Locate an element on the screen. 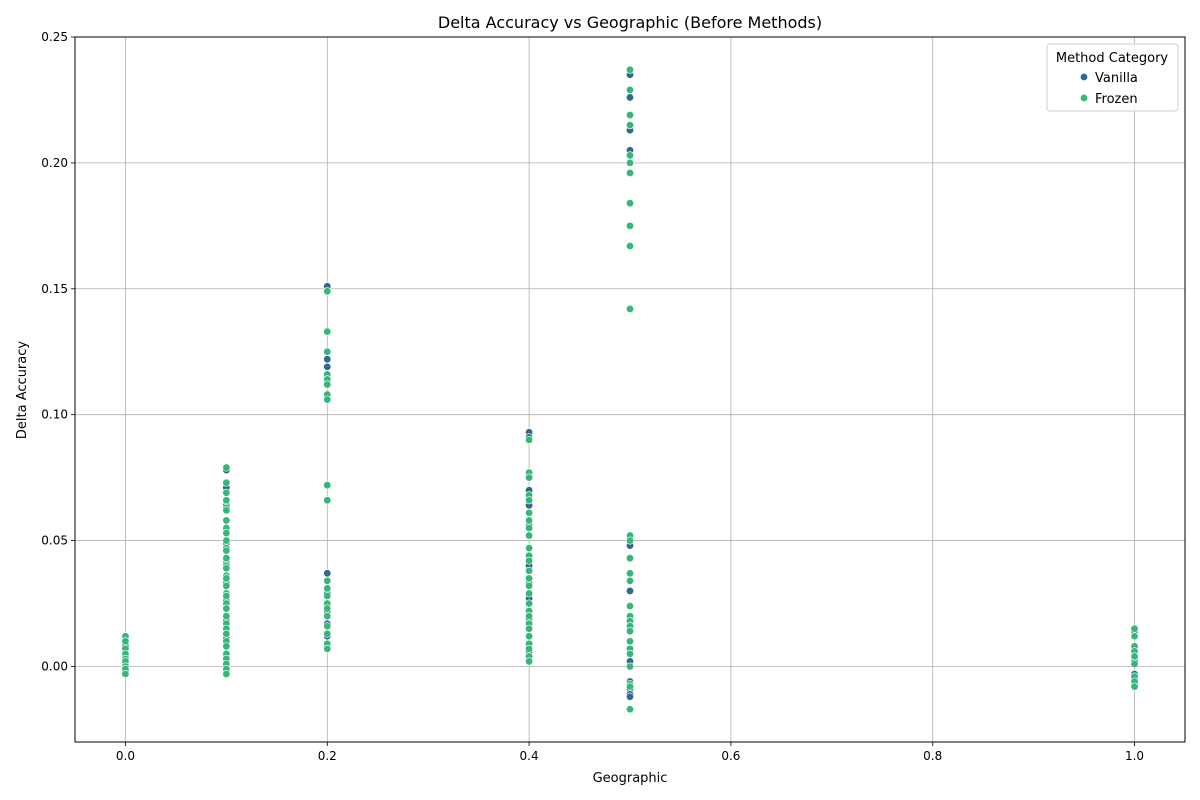 This screenshot has height=800, width=1200. legend-box is located at coordinates (1112, 77).